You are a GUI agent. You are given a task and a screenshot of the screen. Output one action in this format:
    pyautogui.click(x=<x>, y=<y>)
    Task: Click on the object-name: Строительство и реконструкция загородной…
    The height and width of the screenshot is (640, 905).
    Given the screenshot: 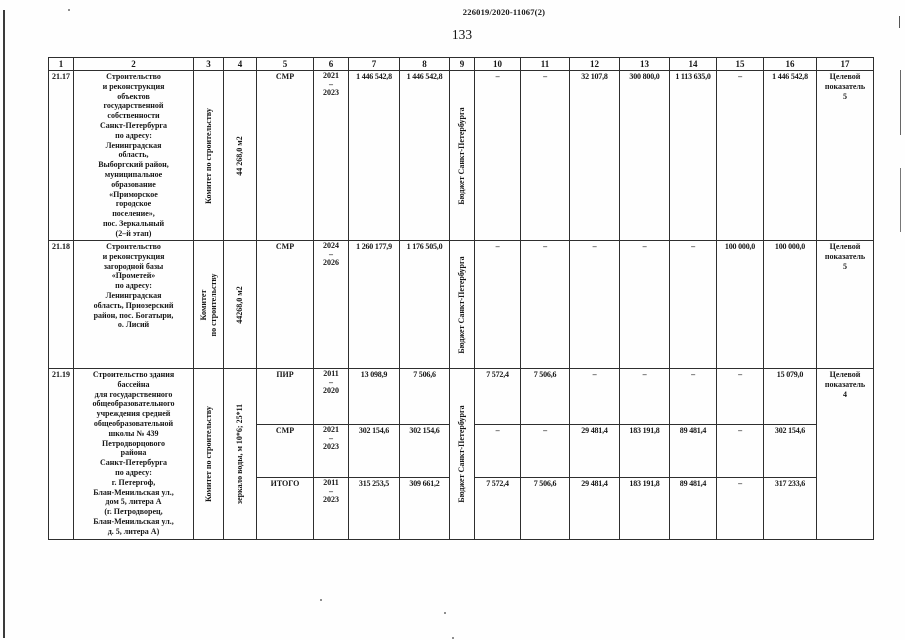 What is the action you would take?
    pyautogui.click(x=133, y=304)
    